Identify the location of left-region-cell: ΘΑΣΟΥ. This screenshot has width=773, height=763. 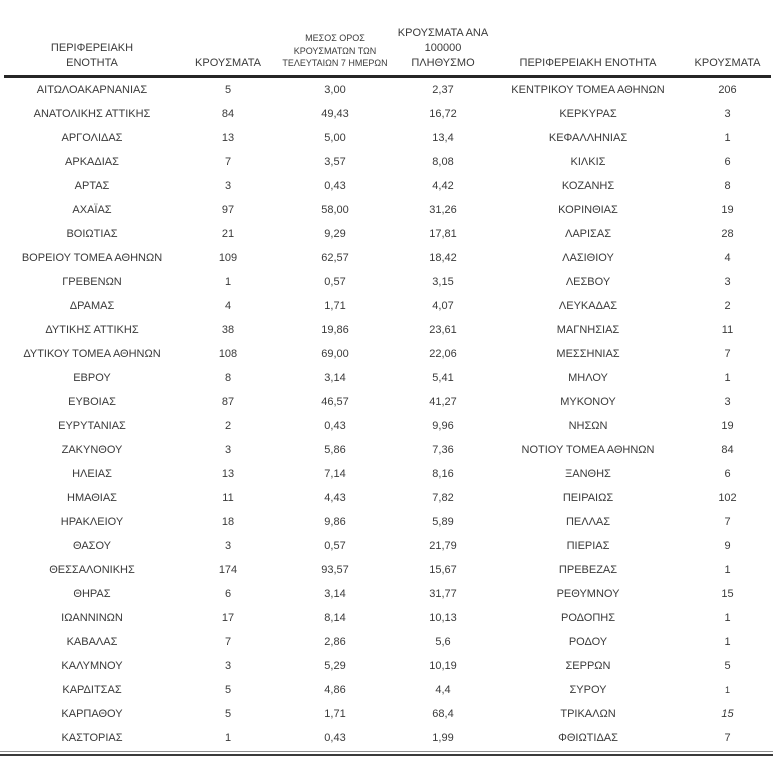
(92, 545).